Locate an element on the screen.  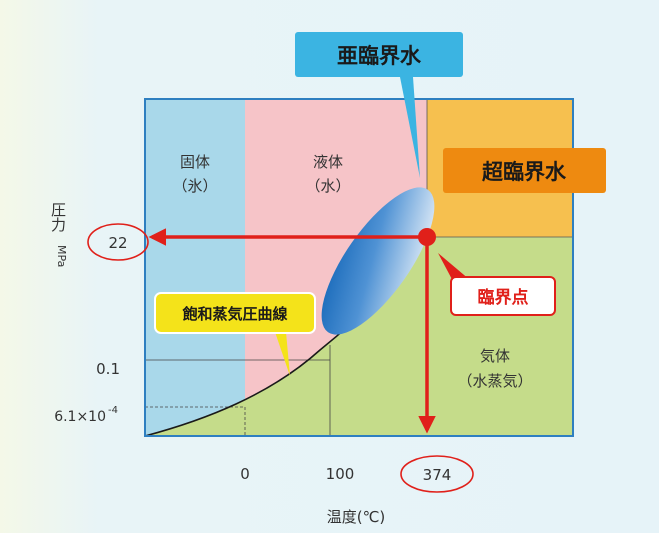
solid-region is located at coordinates (195, 267).